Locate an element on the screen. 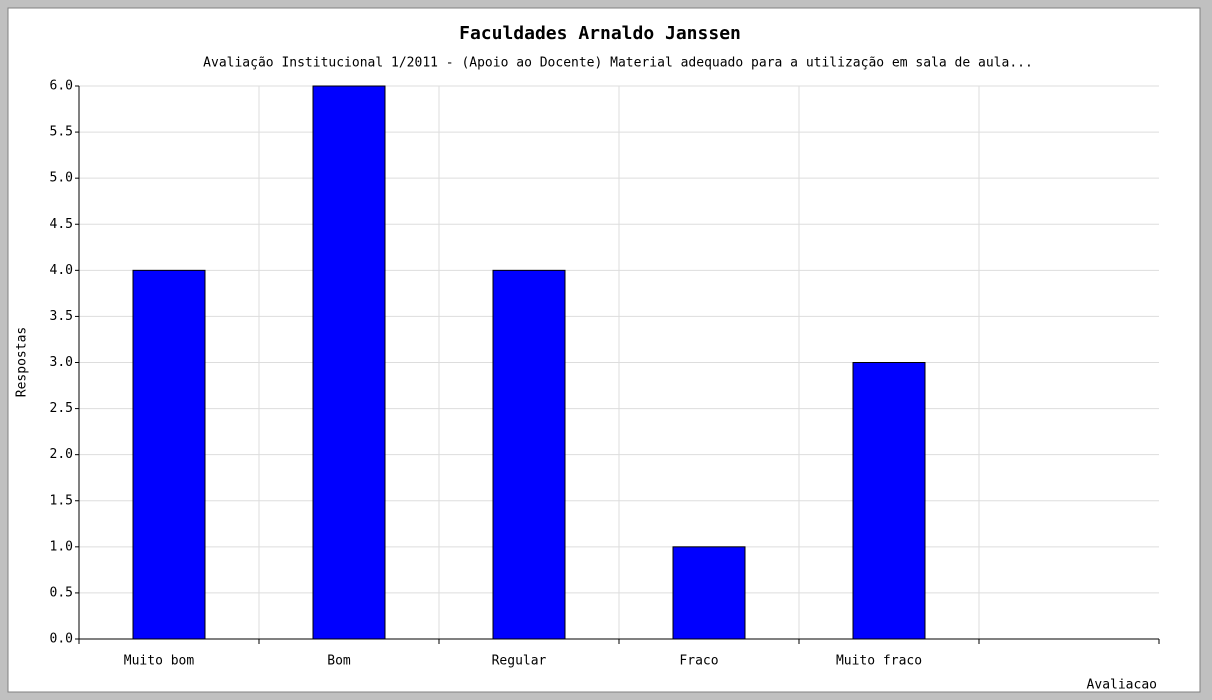 The width and height of the screenshot is (1212, 700). x-tick-label: Muito bom is located at coordinates (159, 661).